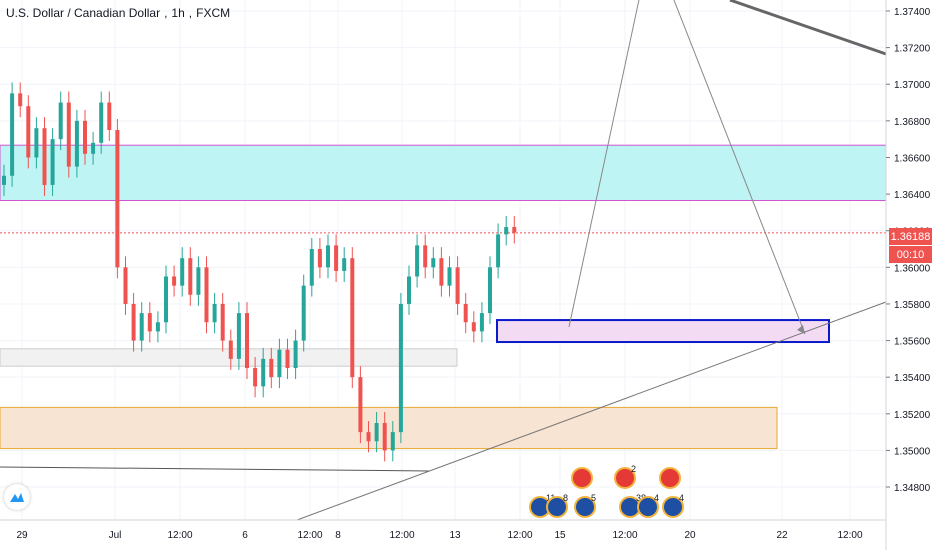 The width and height of the screenshot is (932, 555). What do you see at coordinates (115, 535) in the screenshot?
I see `time-tick-label: Jul` at bounding box center [115, 535].